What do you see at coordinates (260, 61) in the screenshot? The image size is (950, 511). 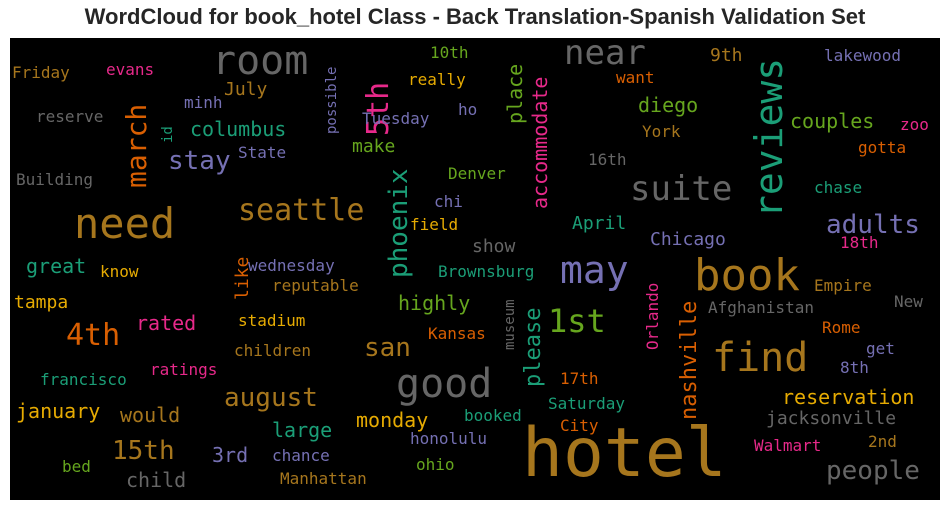 I see `word-room: room` at bounding box center [260, 61].